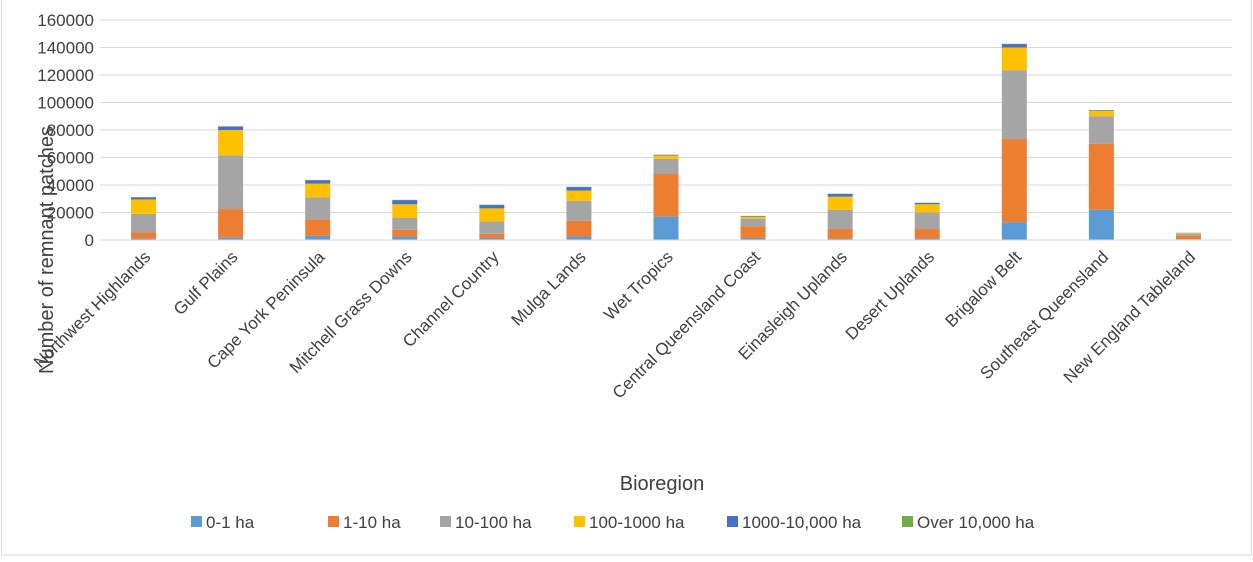  What do you see at coordinates (372, 522) in the screenshot?
I see `legend-label: 1-10 ha` at bounding box center [372, 522].